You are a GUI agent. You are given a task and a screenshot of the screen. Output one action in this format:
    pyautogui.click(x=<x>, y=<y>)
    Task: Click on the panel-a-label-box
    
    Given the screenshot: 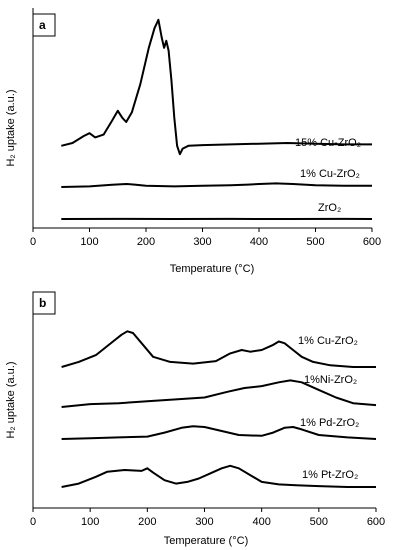 What is the action you would take?
    pyautogui.click(x=44, y=25)
    